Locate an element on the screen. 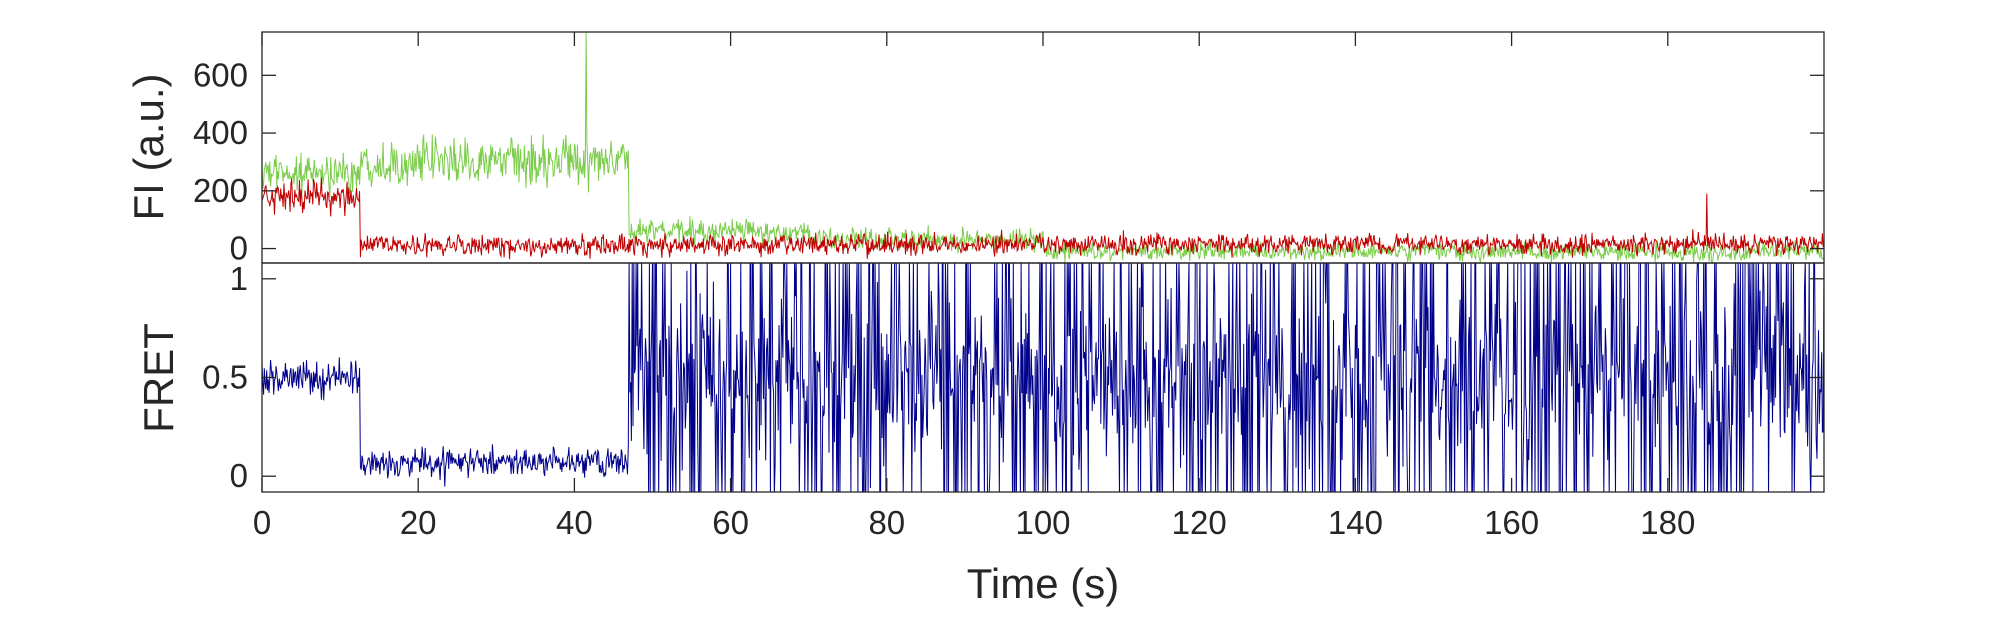 Image resolution: width=2005 pixels, height=625 pixels. y-tick-label: 400 is located at coordinates (220, 132).